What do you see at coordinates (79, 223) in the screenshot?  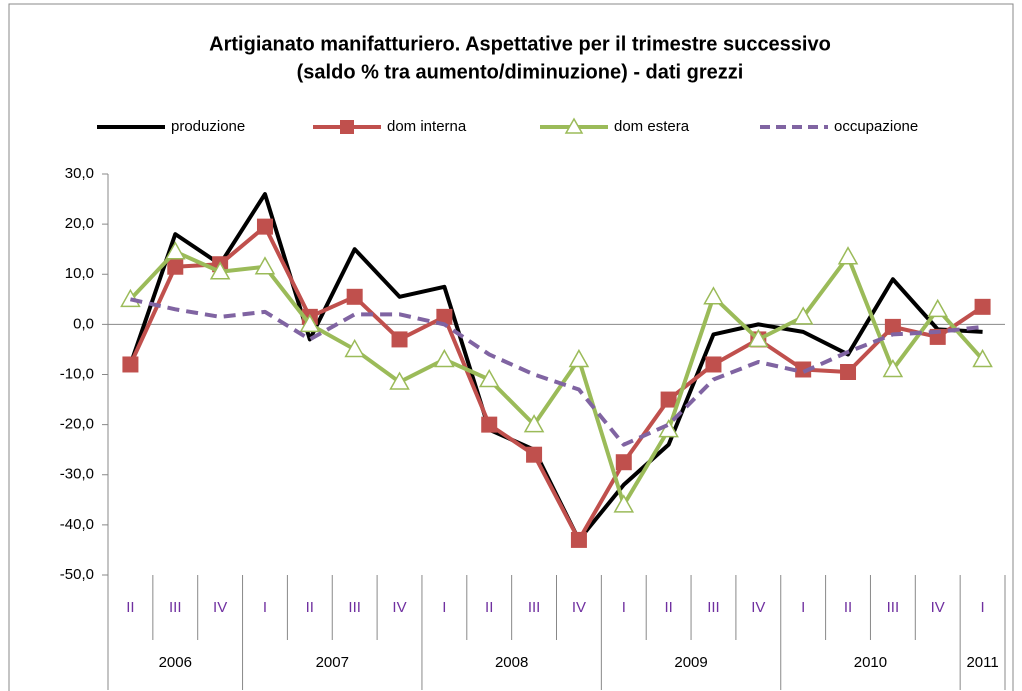 I see `y-tick-label: 20,0` at bounding box center [79, 223].